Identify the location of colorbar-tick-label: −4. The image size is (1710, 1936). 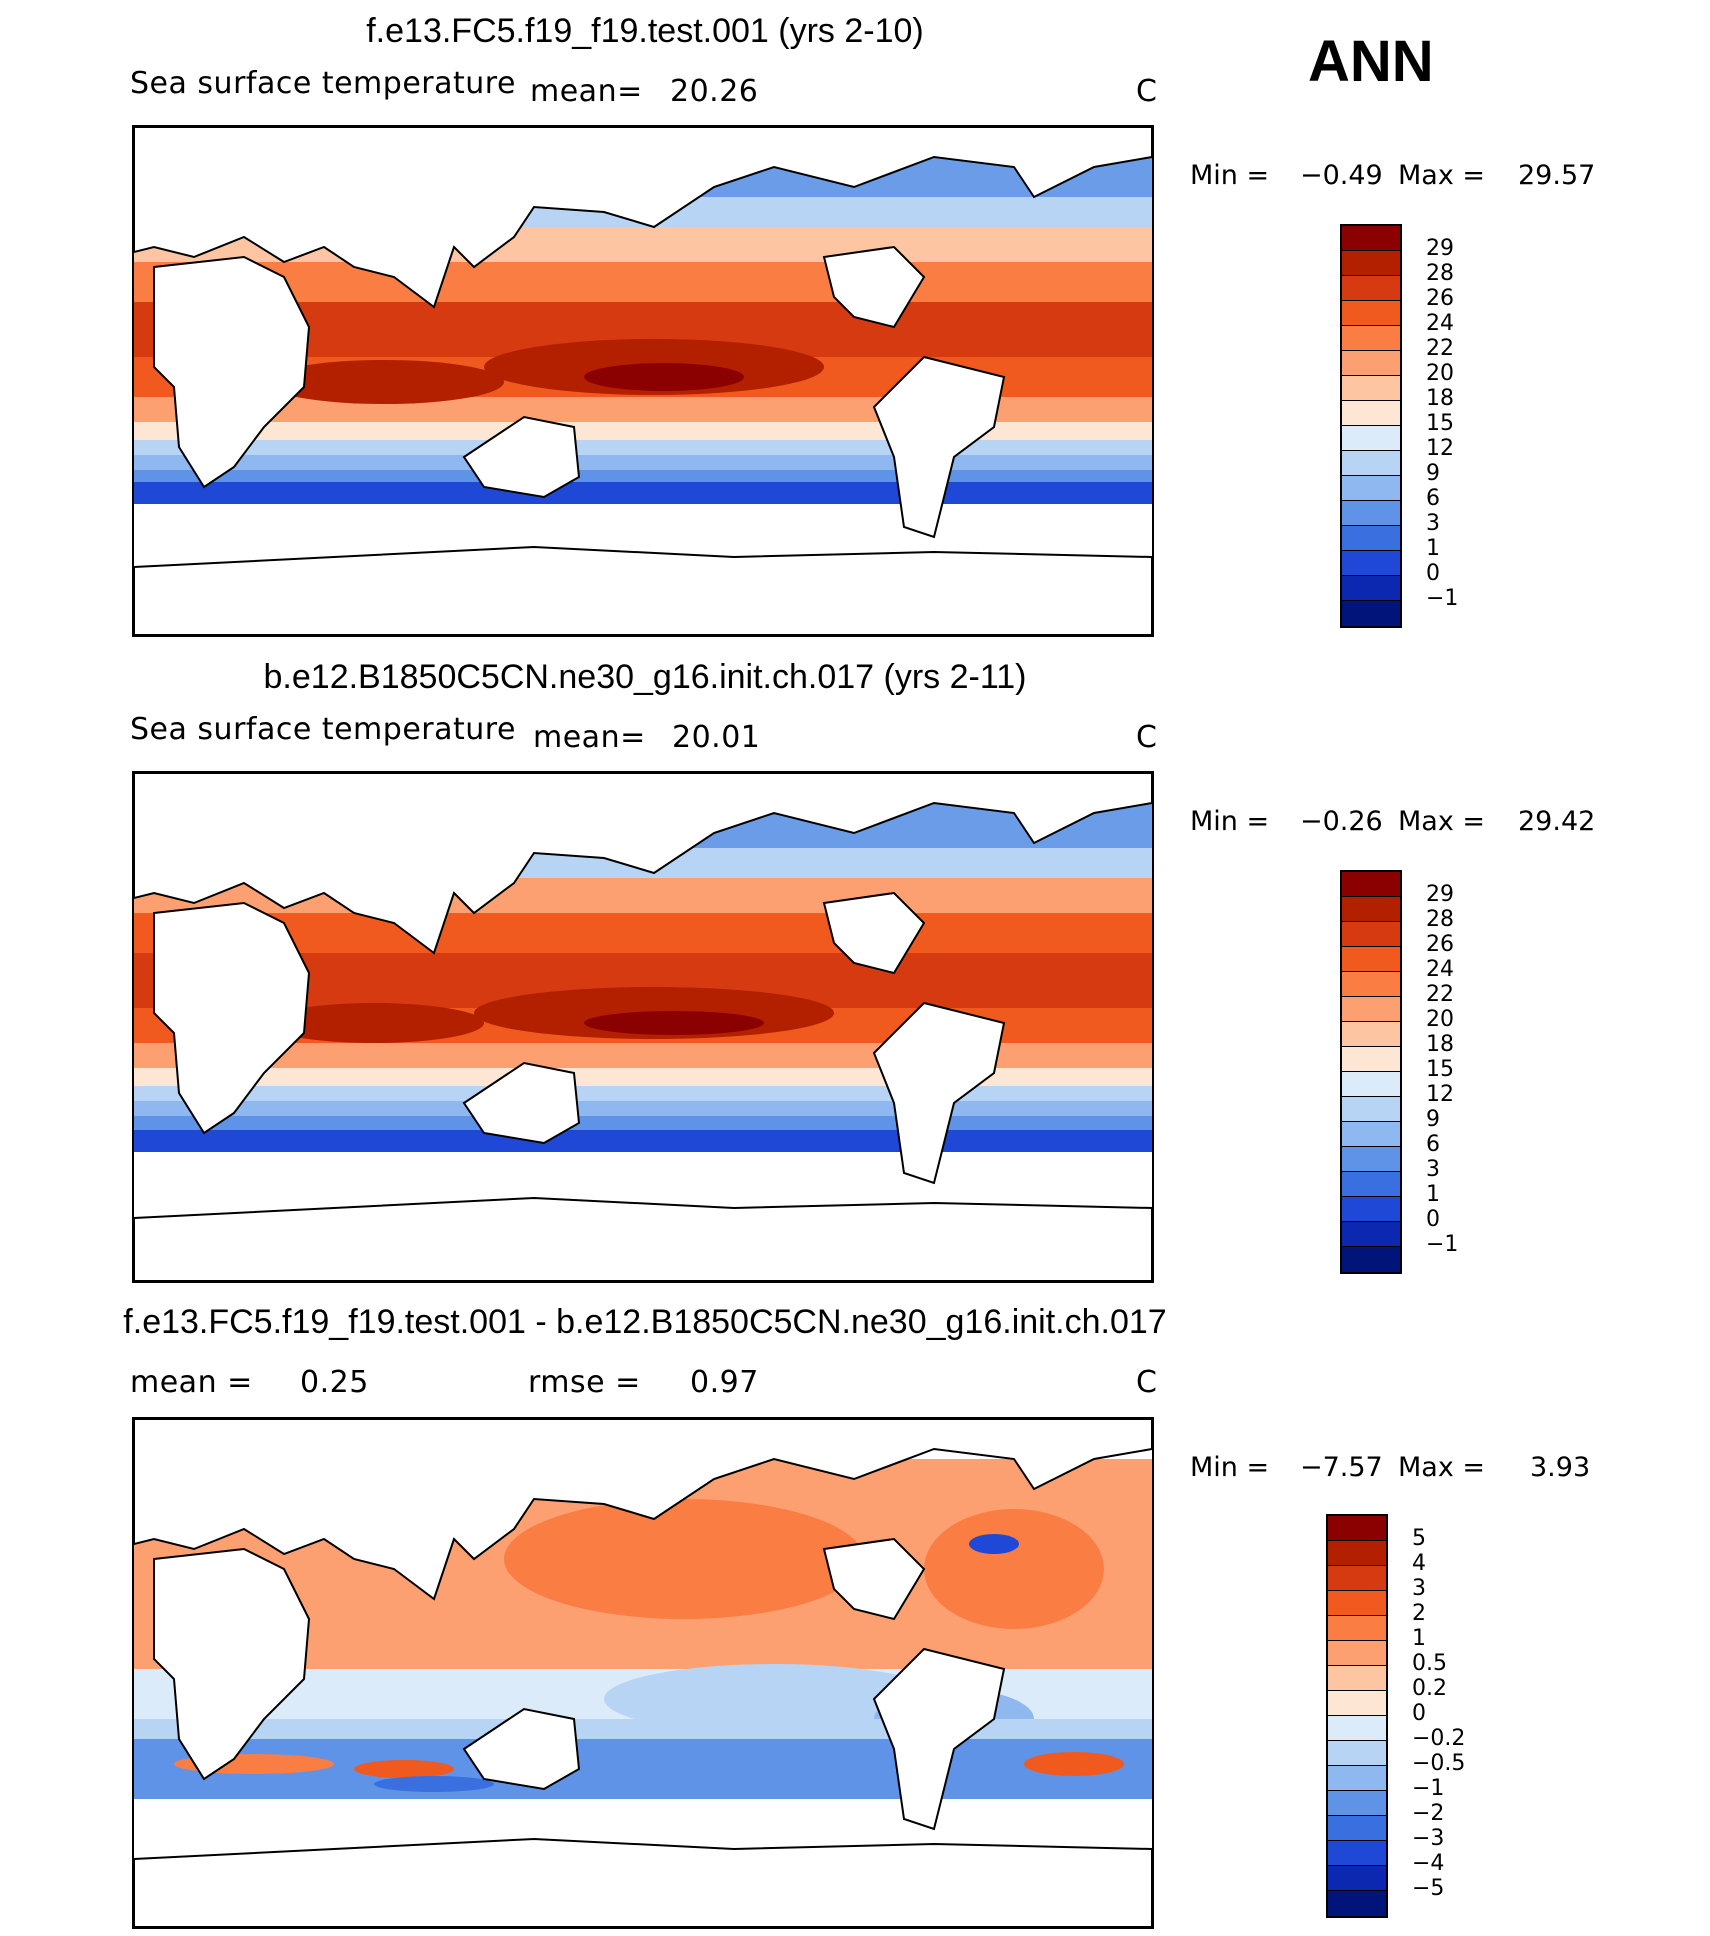
(1428, 1863).